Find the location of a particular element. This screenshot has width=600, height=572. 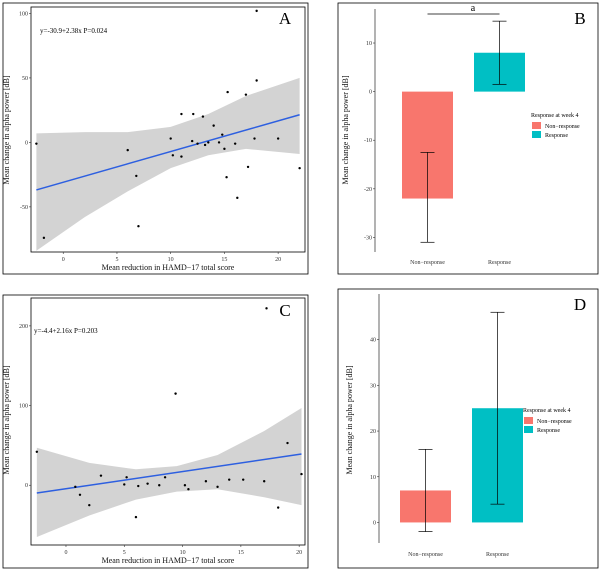

y-tick-label: 20 is located at coordinates (373, 432).